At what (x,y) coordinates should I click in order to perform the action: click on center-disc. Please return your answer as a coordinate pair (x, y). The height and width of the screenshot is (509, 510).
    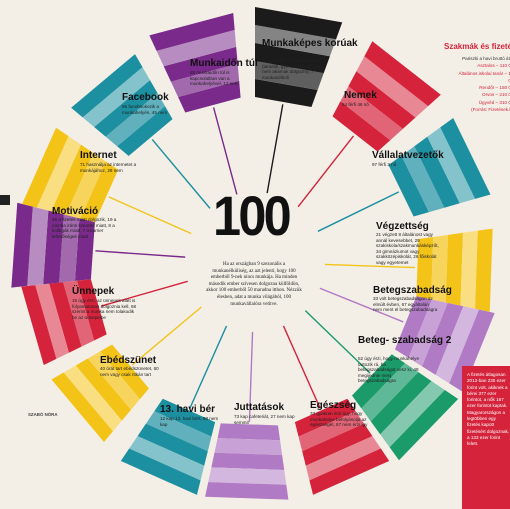
    Looking at the image, I should click on (255, 262).